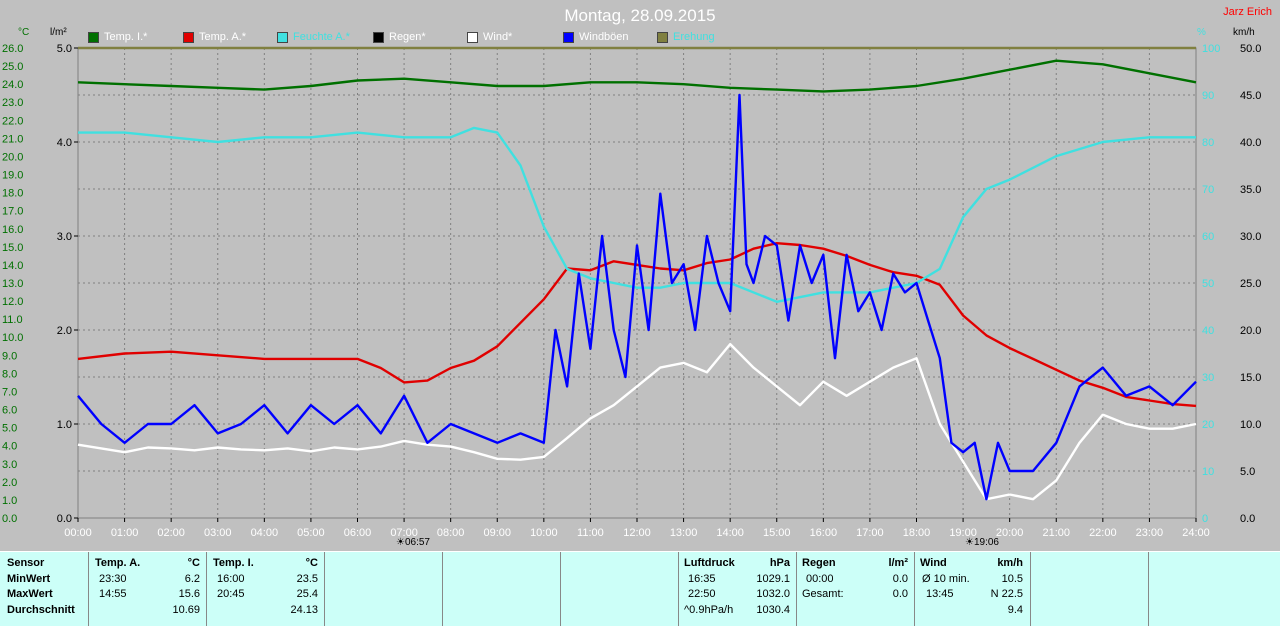 The image size is (1280, 626). Describe the element at coordinates (9, 411) in the screenshot. I see `temp-tick-label: 6.0` at that location.